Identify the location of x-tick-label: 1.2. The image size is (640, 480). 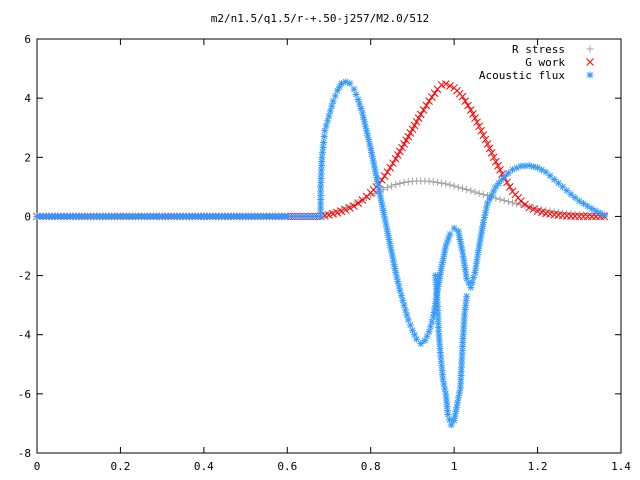
(538, 466).